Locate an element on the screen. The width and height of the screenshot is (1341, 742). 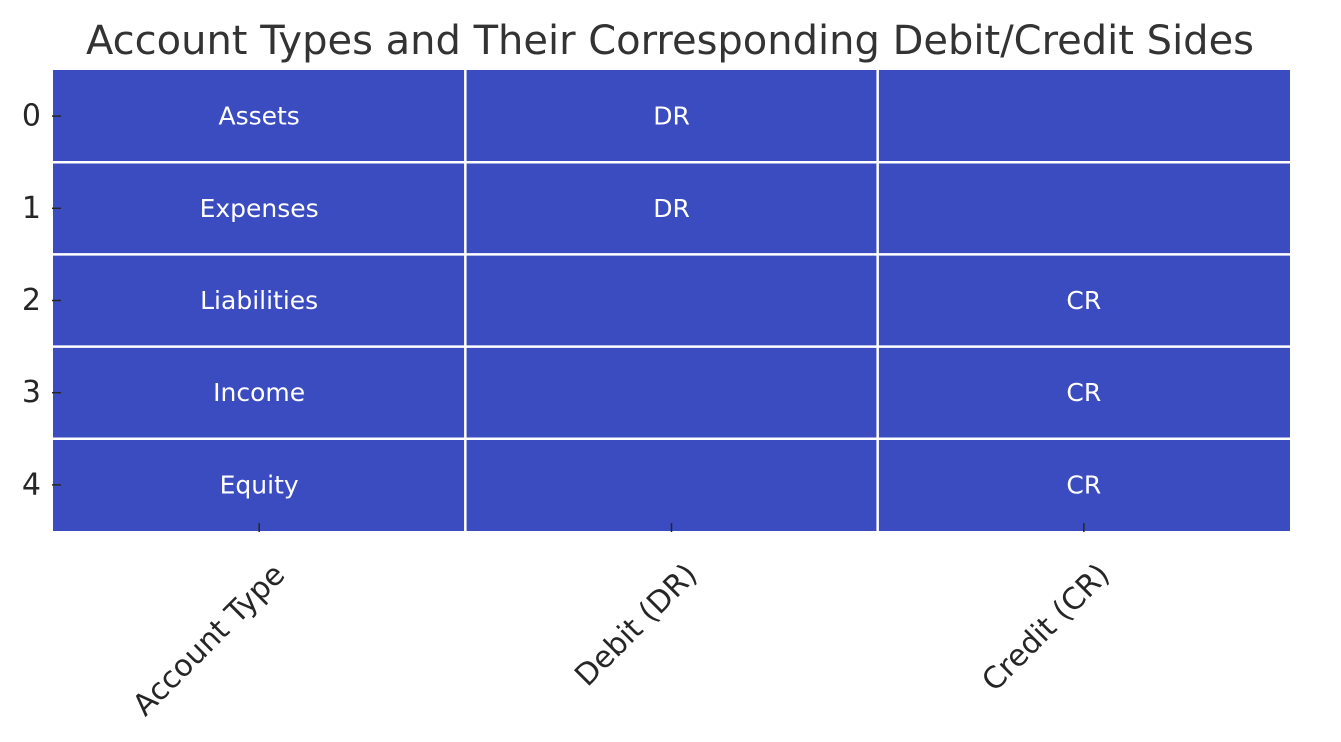
y-axis: 0 1 2 3 4 is located at coordinates (41, 300).